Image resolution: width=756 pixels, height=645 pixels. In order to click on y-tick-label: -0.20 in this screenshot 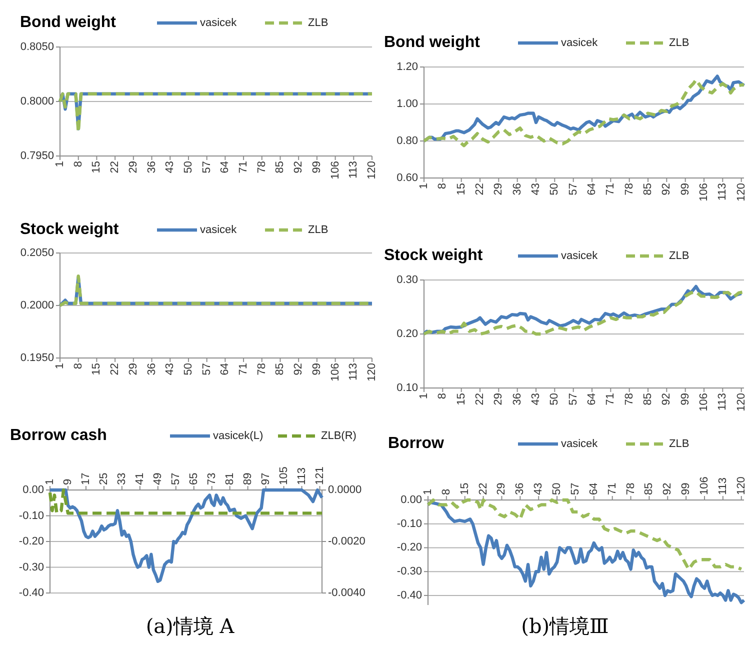, I will do `click(31, 542)`.